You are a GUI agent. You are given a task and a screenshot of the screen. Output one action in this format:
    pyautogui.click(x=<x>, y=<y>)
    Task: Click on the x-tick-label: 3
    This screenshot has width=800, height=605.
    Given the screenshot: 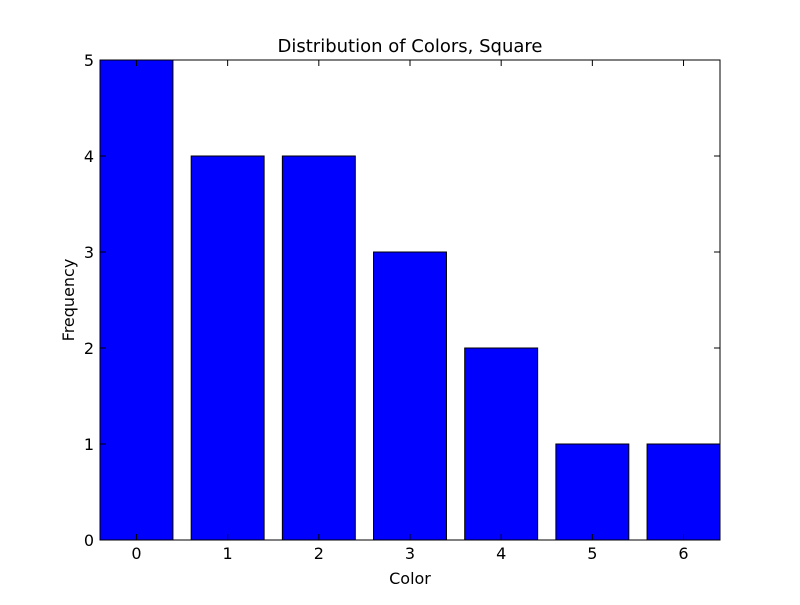 What is the action you would take?
    pyautogui.click(x=410, y=553)
    